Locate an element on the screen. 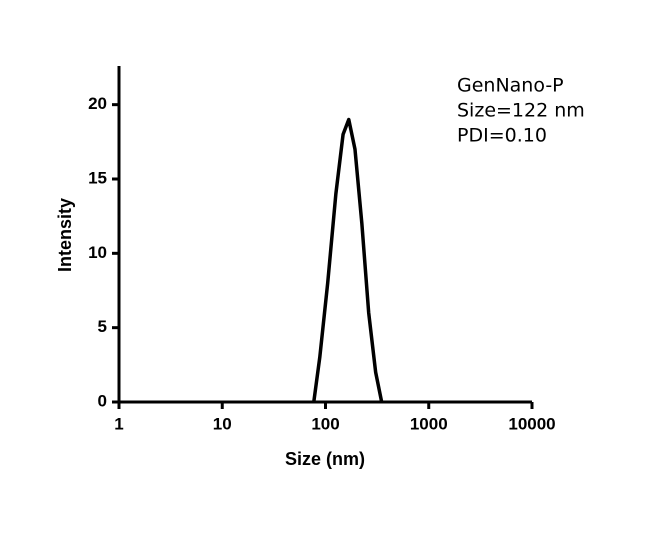 This screenshot has width=653, height=538. y-tick-label: 0 is located at coordinates (102, 400).